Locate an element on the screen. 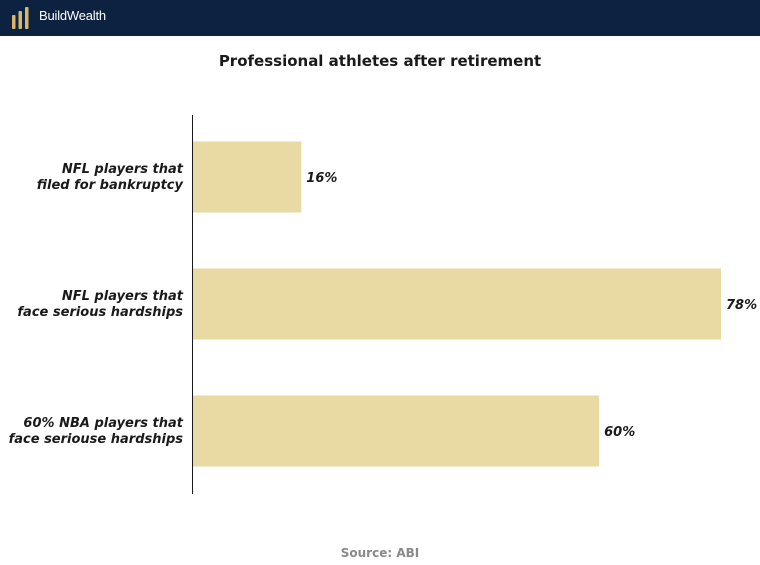  source-note: Source: ABI is located at coordinates (380, 553).